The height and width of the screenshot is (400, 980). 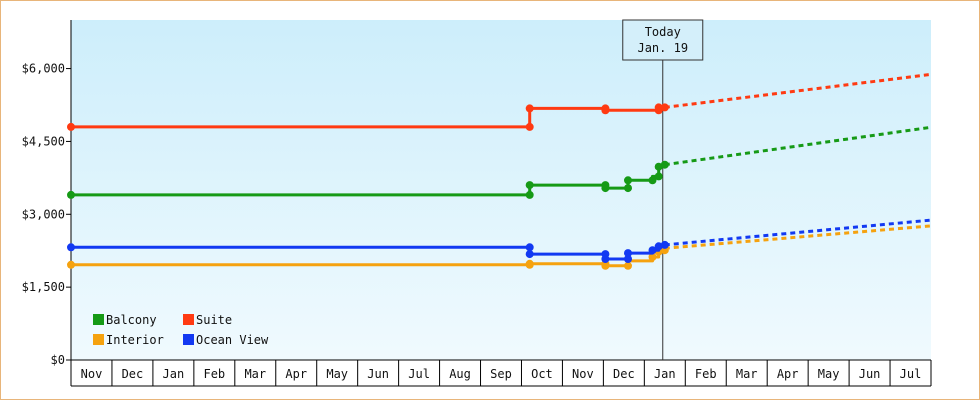 I want to click on legend: Balcony Suite Interior Ocean View, so click(x=181, y=330).